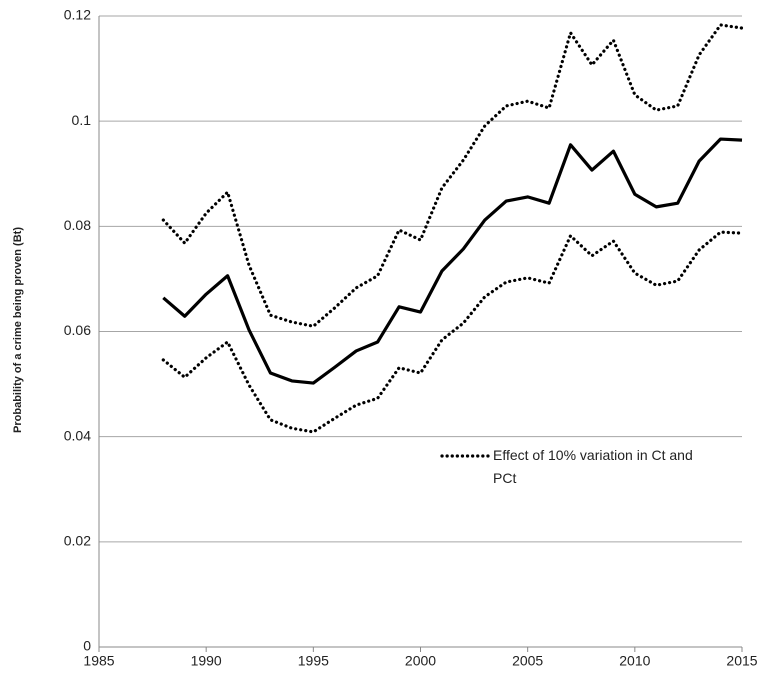  Describe the element at coordinates (420, 661) in the screenshot. I see `x-tick-label: 2000` at that location.